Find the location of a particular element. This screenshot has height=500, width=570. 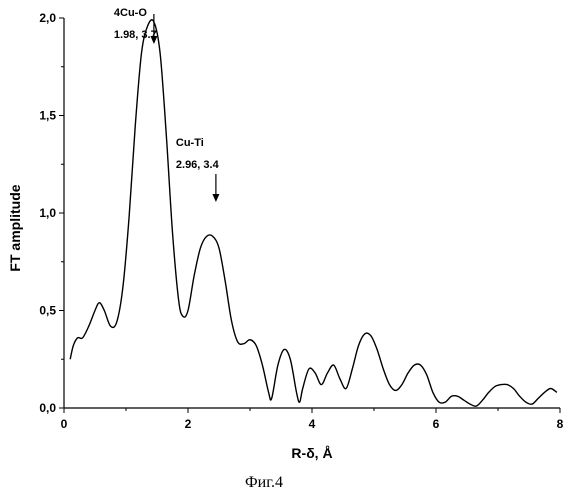

annotation-label: Cu-Ti is located at coordinates (190, 143).